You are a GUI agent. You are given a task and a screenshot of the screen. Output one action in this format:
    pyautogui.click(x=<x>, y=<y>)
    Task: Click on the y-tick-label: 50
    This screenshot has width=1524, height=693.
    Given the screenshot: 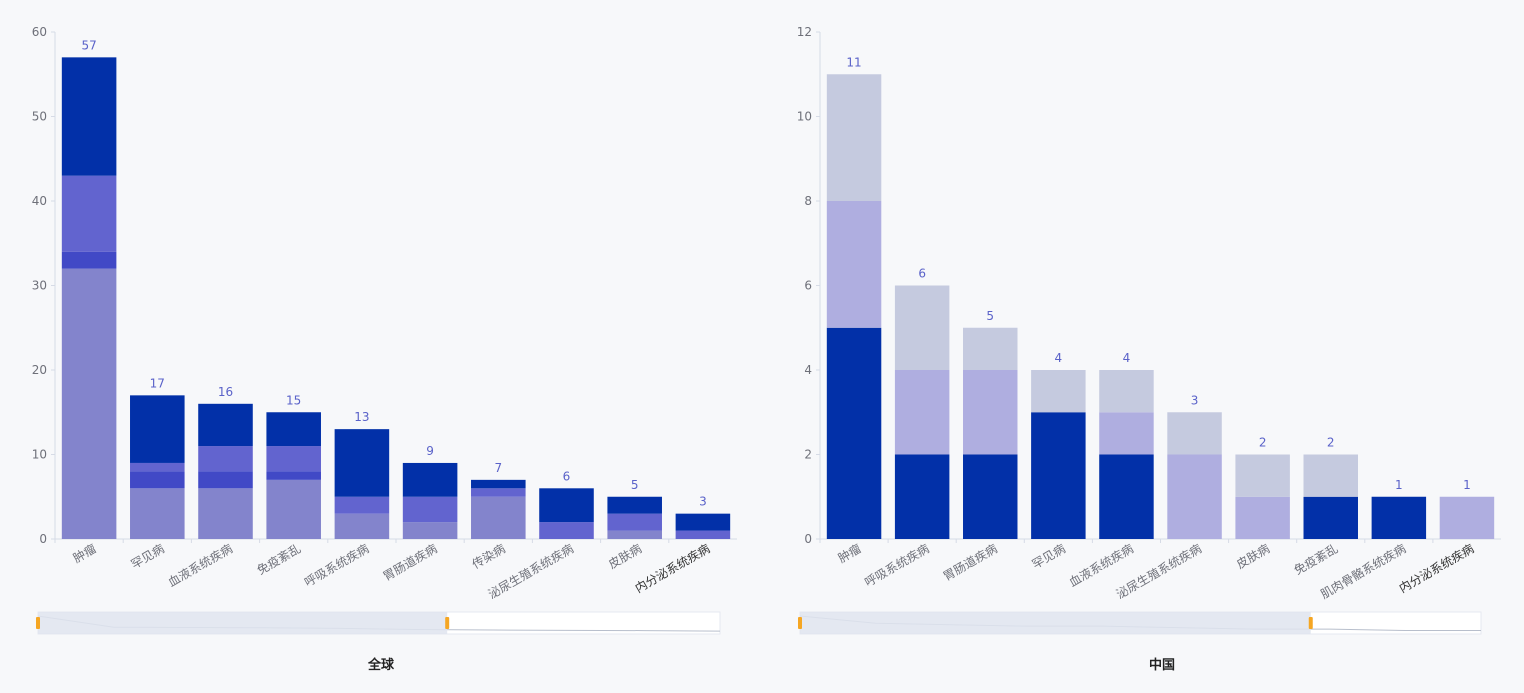 What is the action you would take?
    pyautogui.click(x=39, y=117)
    